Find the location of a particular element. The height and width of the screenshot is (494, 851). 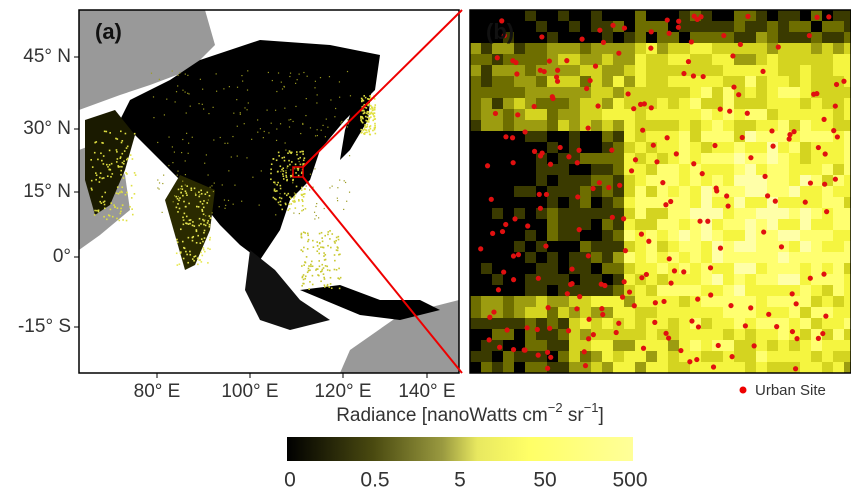

lat-tick-label: -15° S is located at coordinates (44, 326).